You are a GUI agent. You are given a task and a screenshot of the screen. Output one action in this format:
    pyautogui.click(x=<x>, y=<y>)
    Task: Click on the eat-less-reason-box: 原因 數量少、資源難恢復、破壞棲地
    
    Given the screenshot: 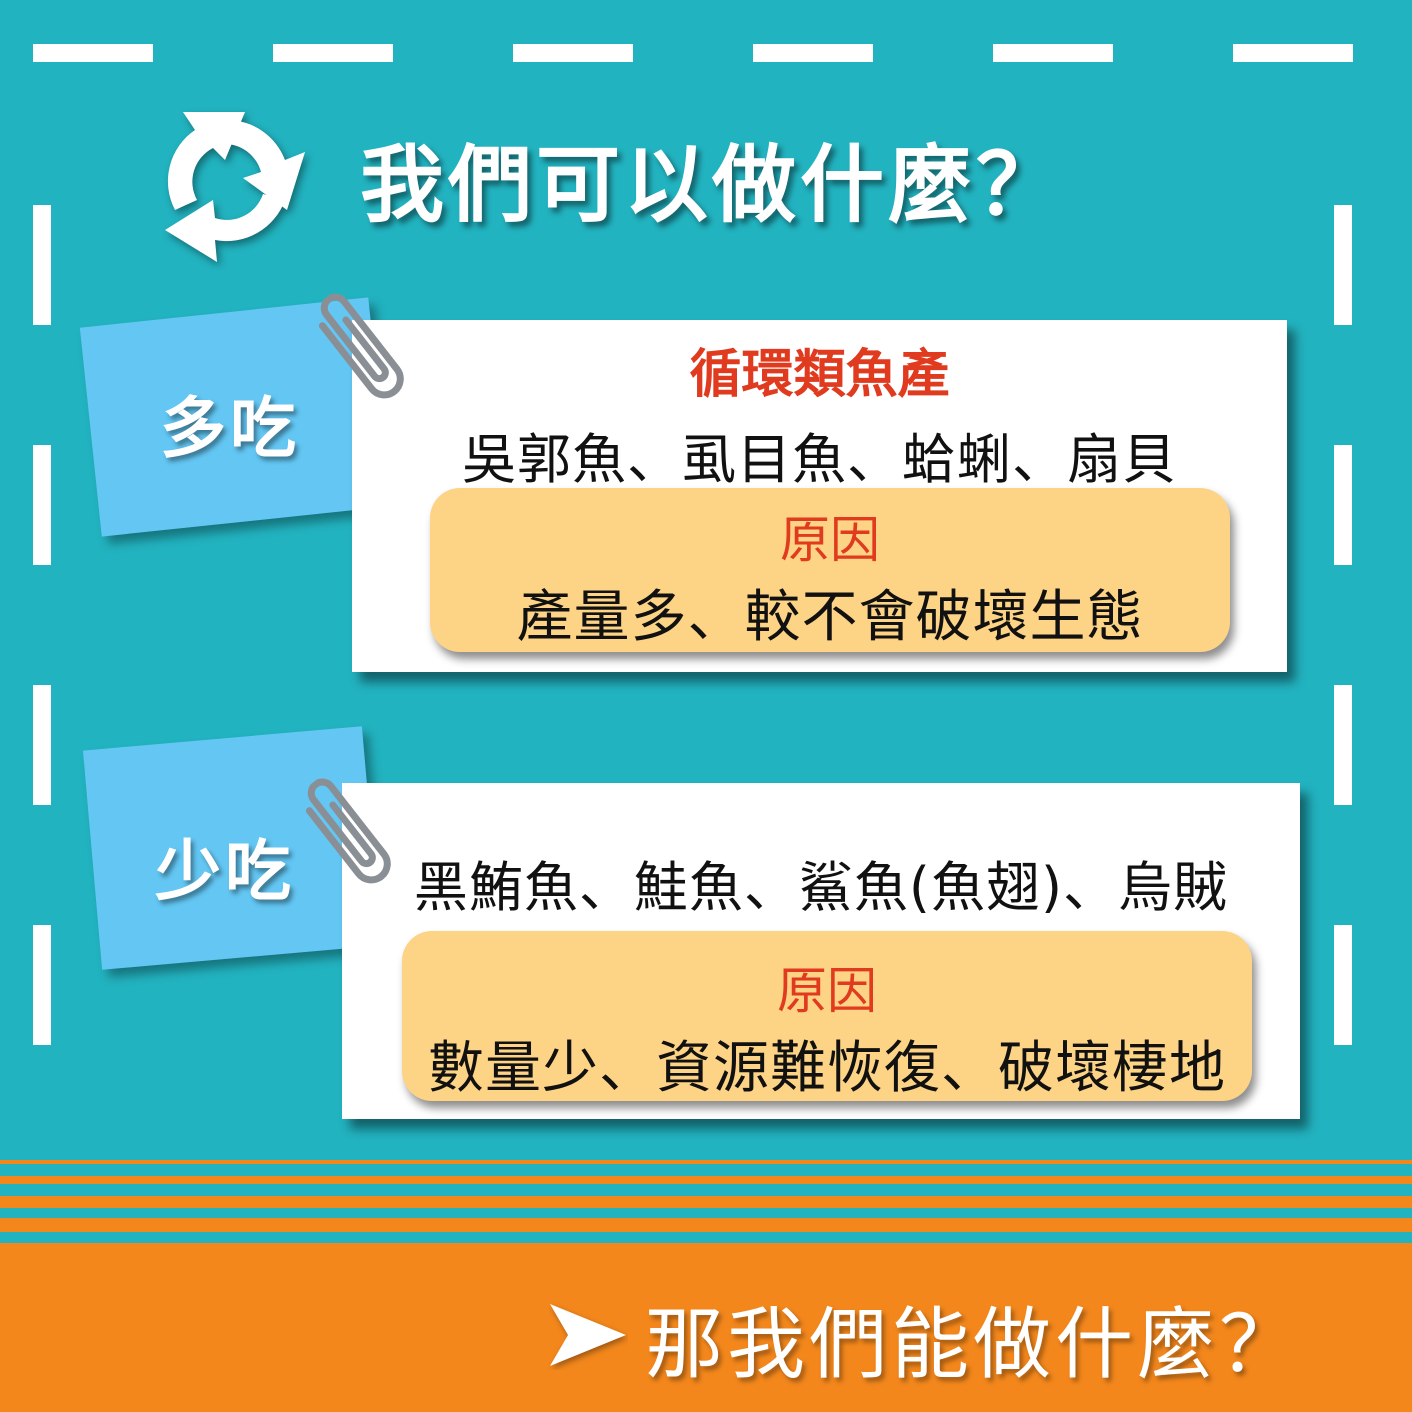 What is the action you would take?
    pyautogui.click(x=827, y=1016)
    